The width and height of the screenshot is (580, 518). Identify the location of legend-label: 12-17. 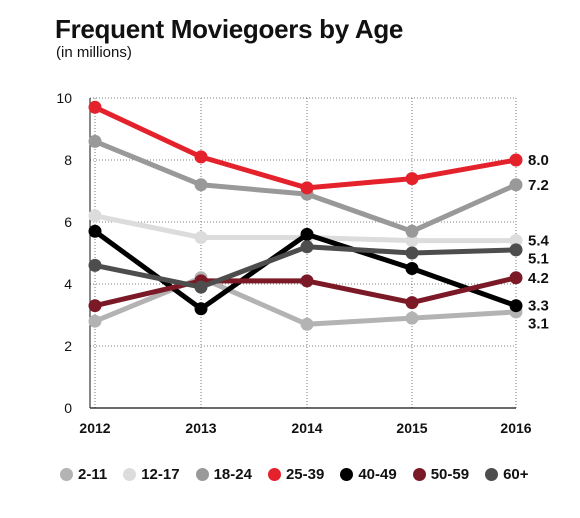
(160, 474).